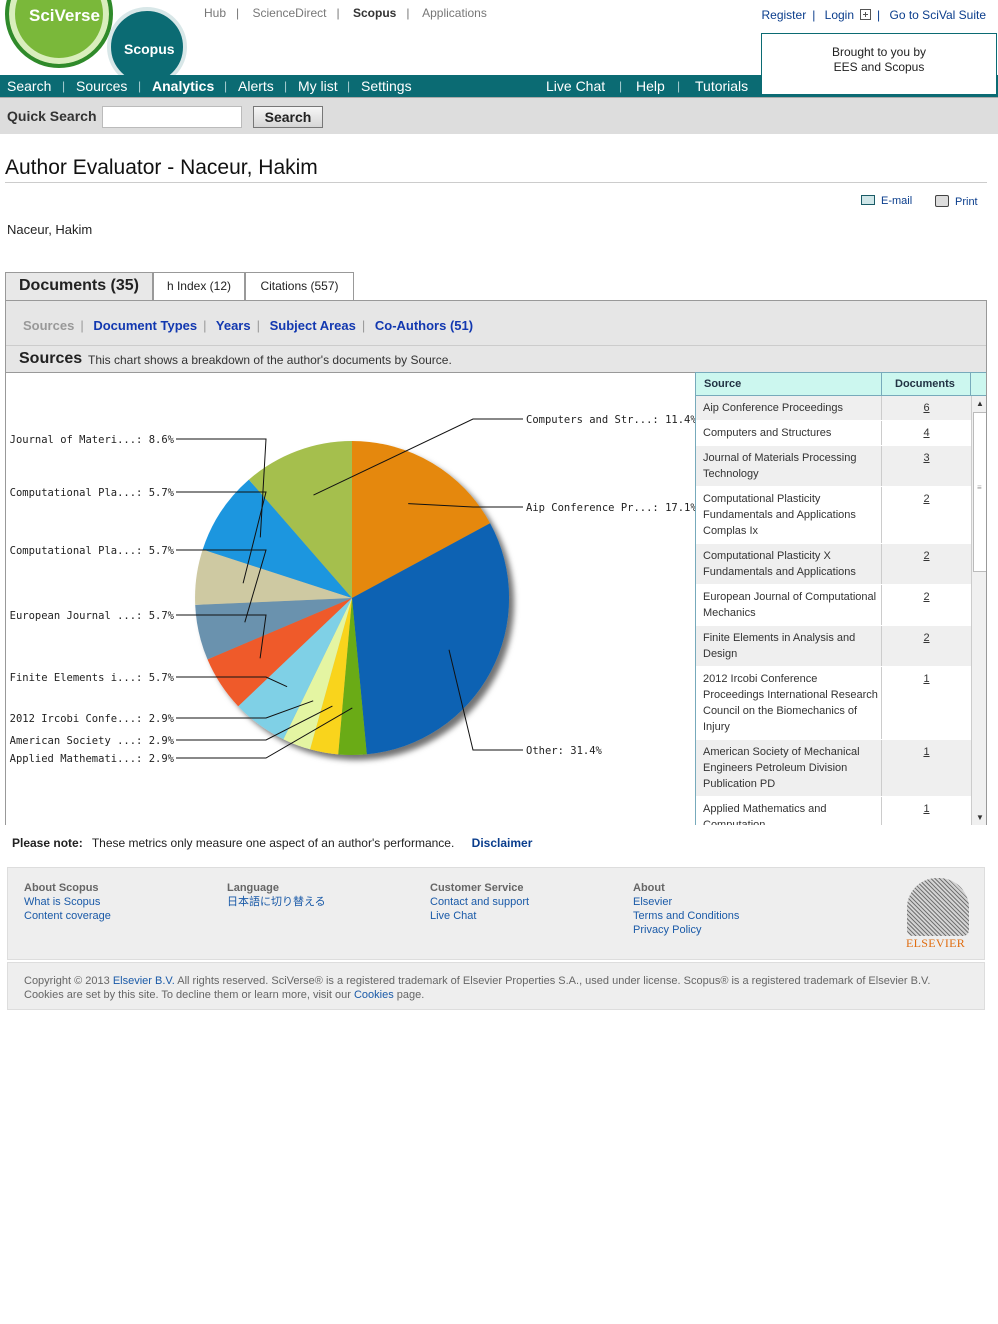  I want to click on nav-tutorials: Tutorials, so click(722, 86).